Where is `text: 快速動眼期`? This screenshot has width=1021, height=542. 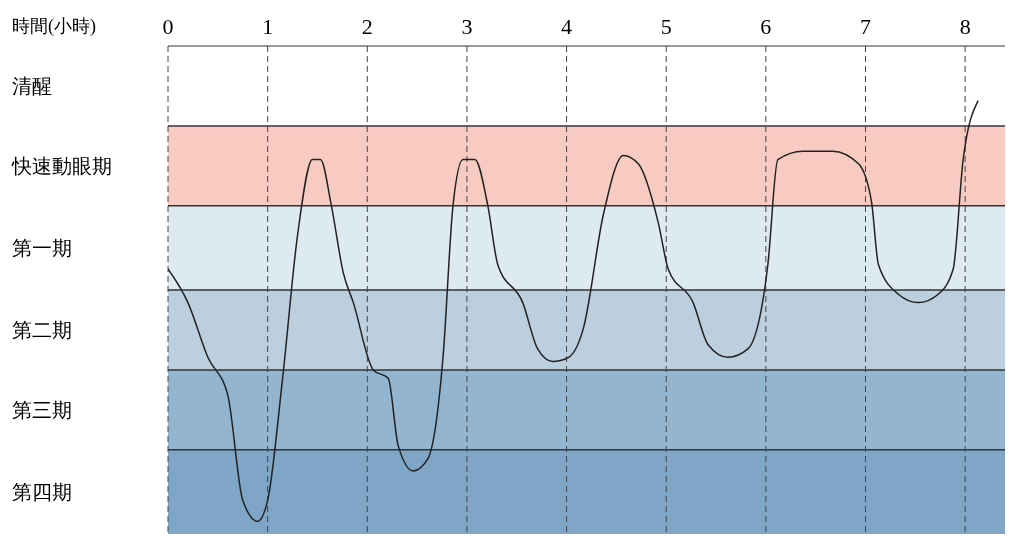
text: 快速動眼期 is located at coordinates (62, 166).